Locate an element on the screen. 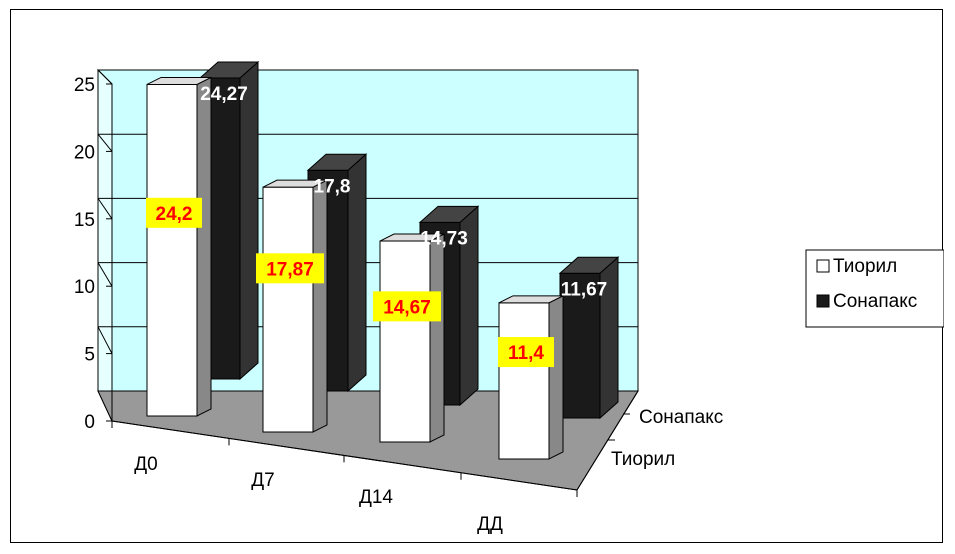 The image size is (955, 554). data-label-tiorl: 14,67 is located at coordinates (407, 307).